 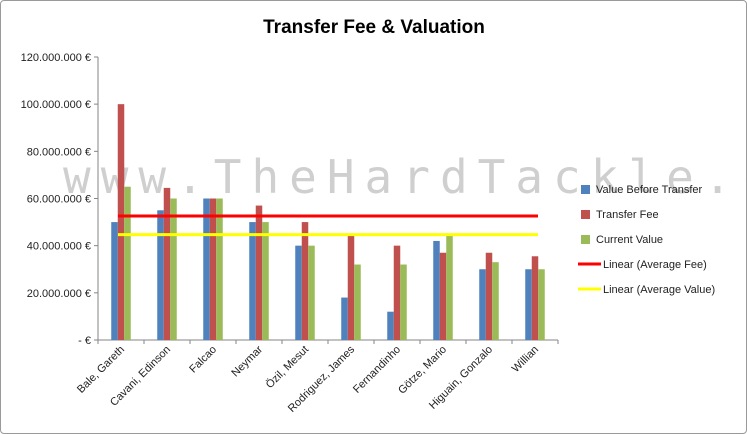 I want to click on y-tick-label: 120.000.000 €, so click(x=56, y=58).